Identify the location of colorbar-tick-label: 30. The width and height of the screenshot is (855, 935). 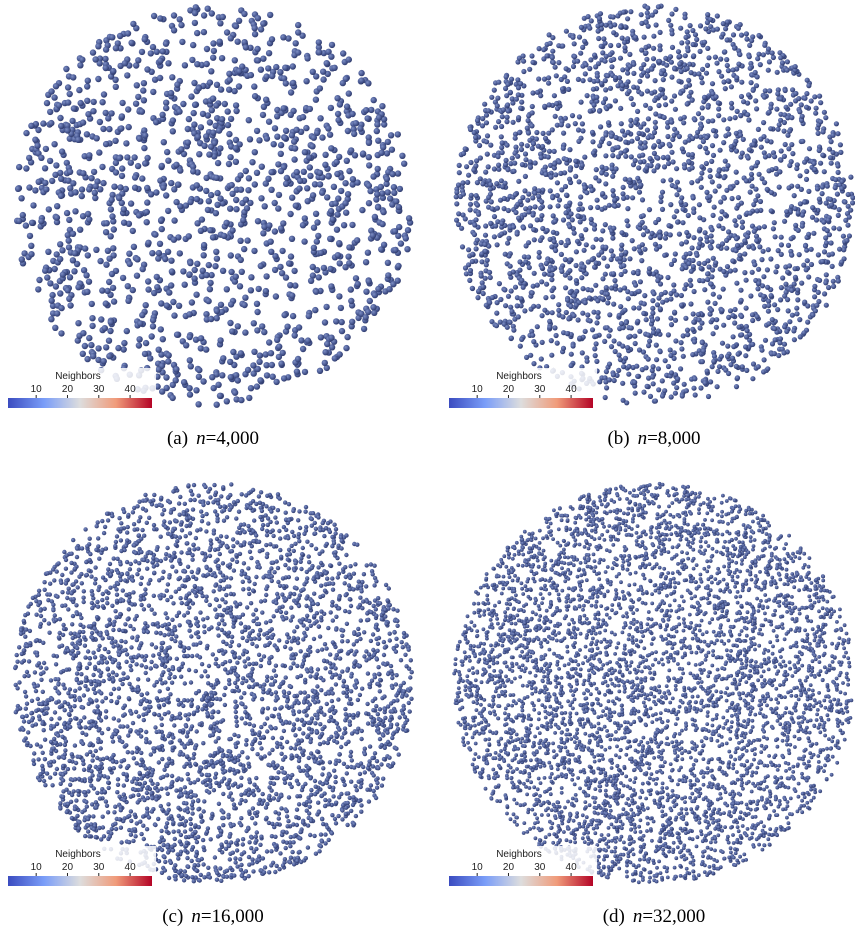
(540, 389).